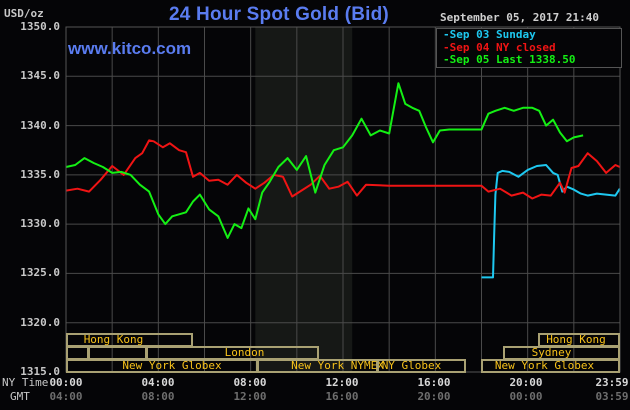  What do you see at coordinates (421, 366) in the screenshot?
I see `session-ny-globex: NY Globex` at bounding box center [421, 366].